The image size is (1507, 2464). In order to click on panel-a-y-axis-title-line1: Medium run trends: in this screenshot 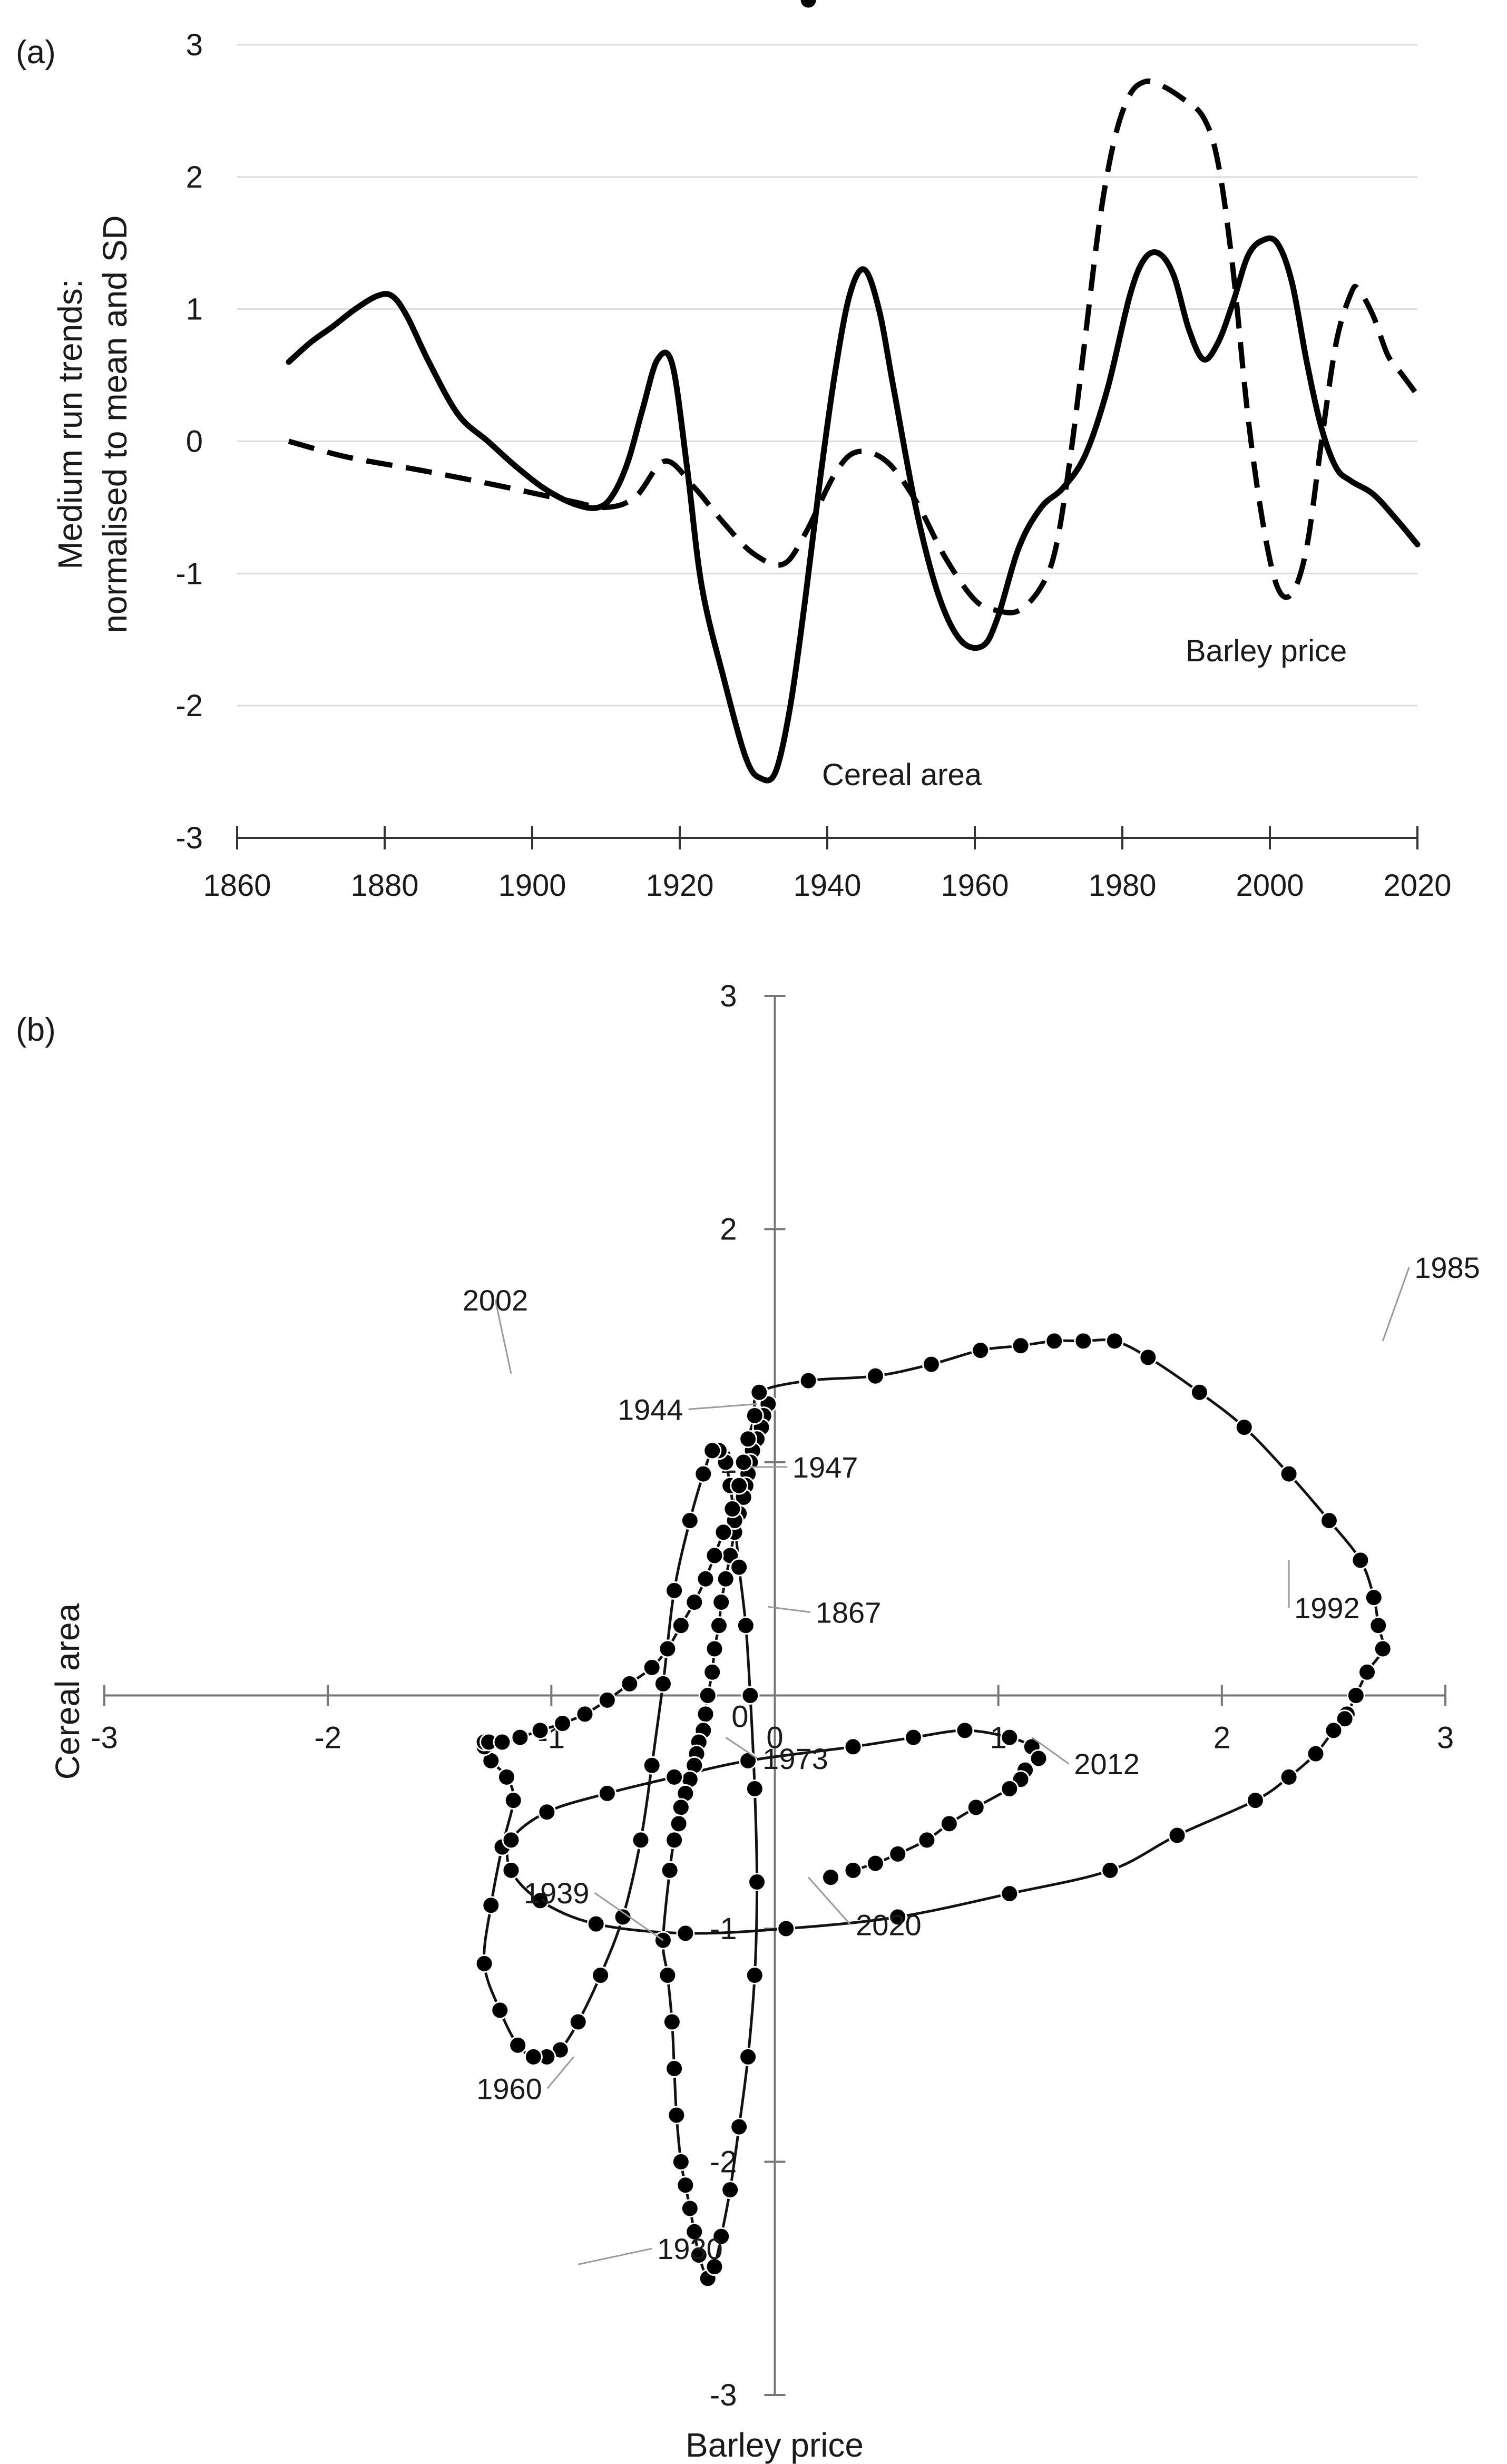, I will do `click(70, 424)`.